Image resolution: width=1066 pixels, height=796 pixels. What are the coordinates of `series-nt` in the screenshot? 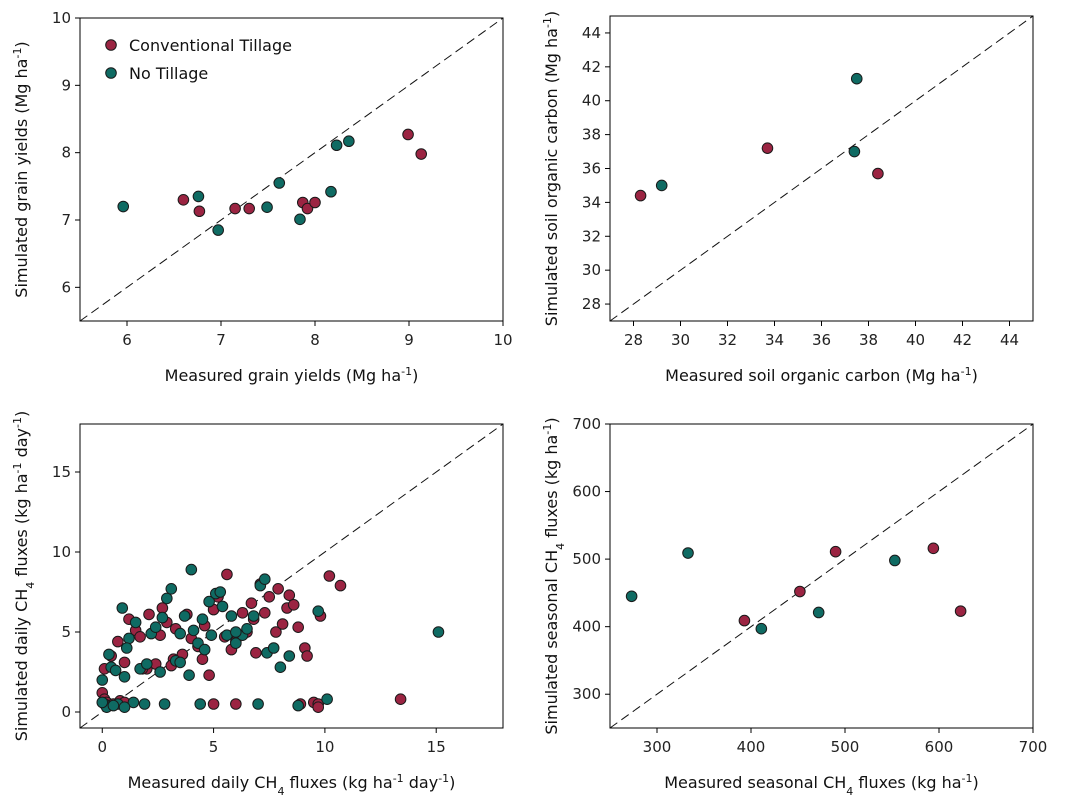 It's located at (270, 638).